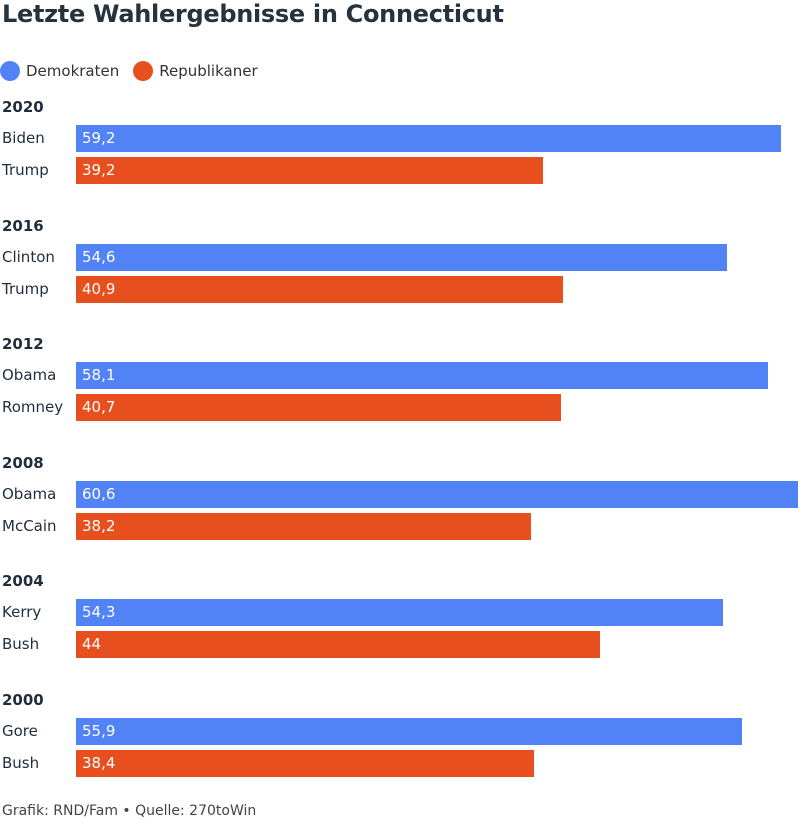  I want to click on bar-row-rep: Bush 38,4, so click(400, 763).